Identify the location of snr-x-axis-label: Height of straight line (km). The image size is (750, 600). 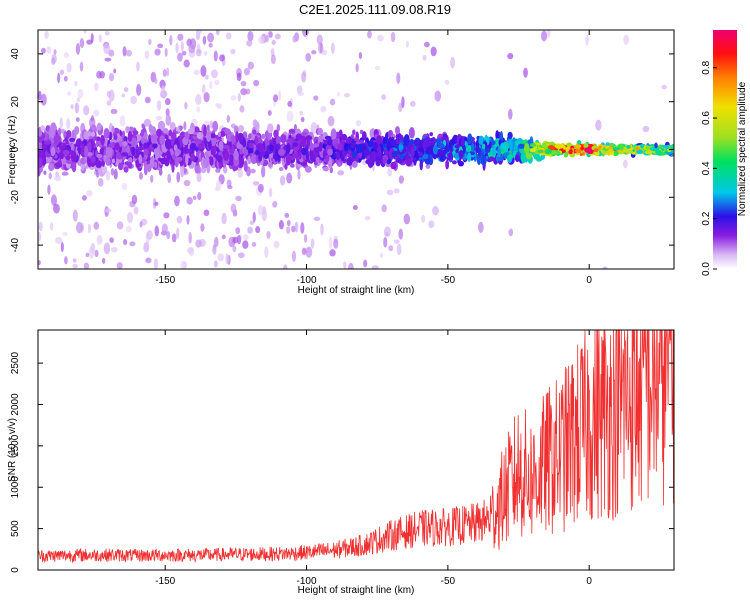
(356, 590).